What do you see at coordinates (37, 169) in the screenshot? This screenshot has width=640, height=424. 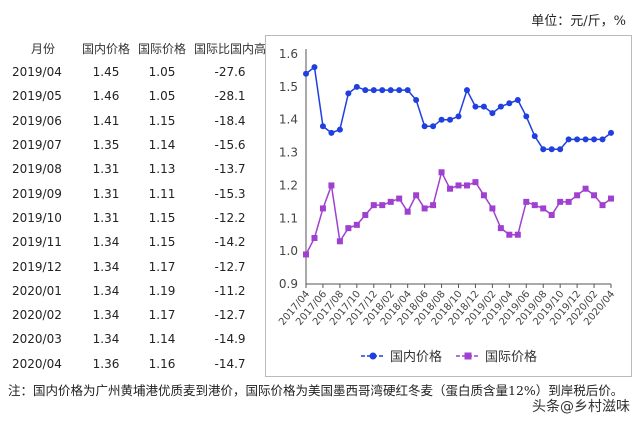 I see `table-cell: 2019/08` at bounding box center [37, 169].